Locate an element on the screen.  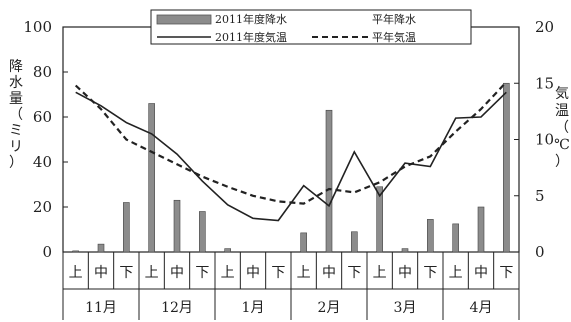
left-tick-label: 80 is located at coordinates (42, 72).